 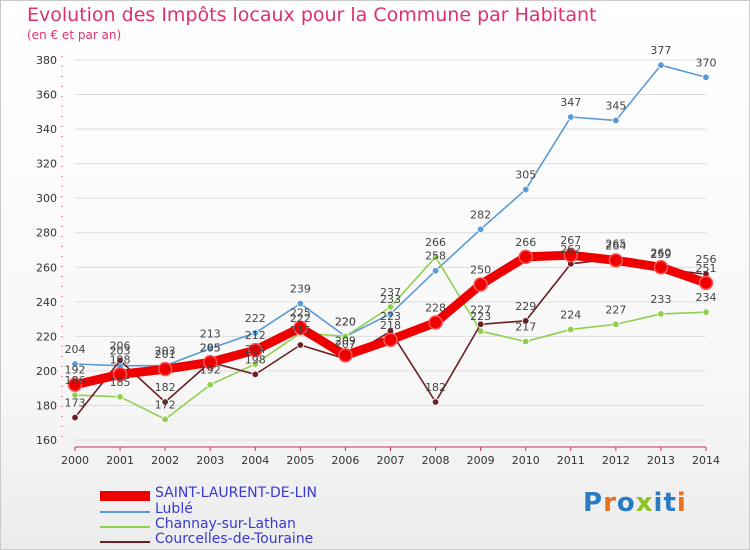 I want to click on data-label-3: 206, so click(x=120, y=346).